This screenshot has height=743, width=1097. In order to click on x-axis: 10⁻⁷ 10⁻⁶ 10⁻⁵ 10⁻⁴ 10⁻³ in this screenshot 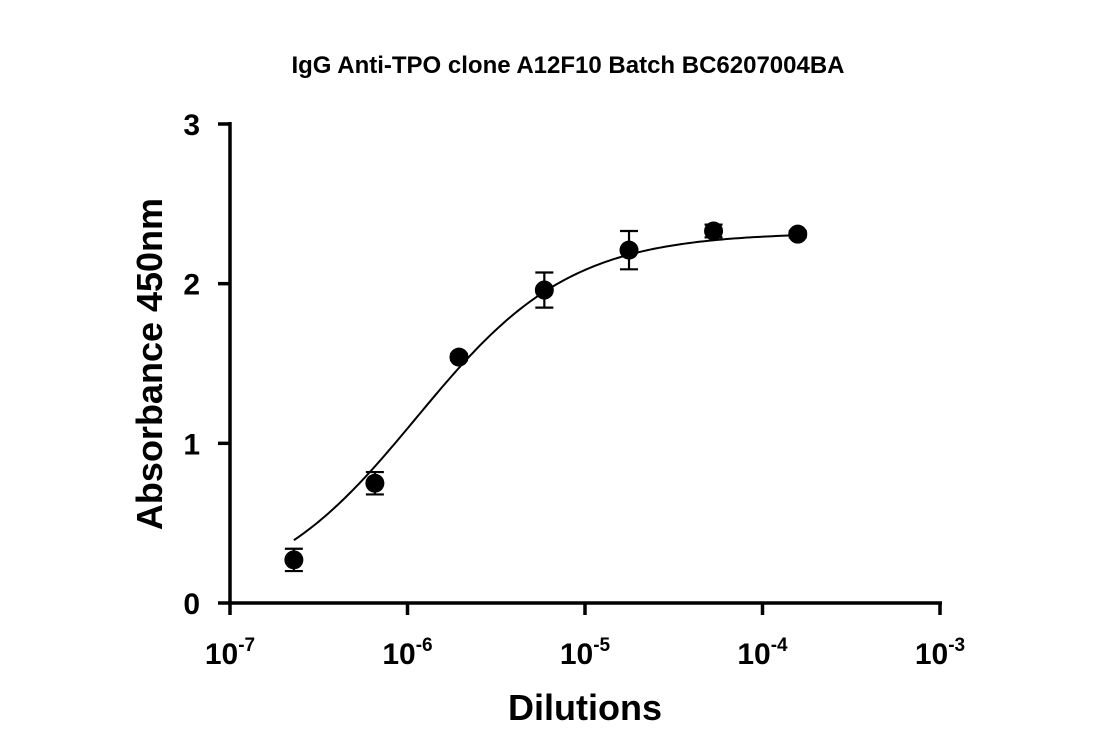, I will do `click(585, 636)`.